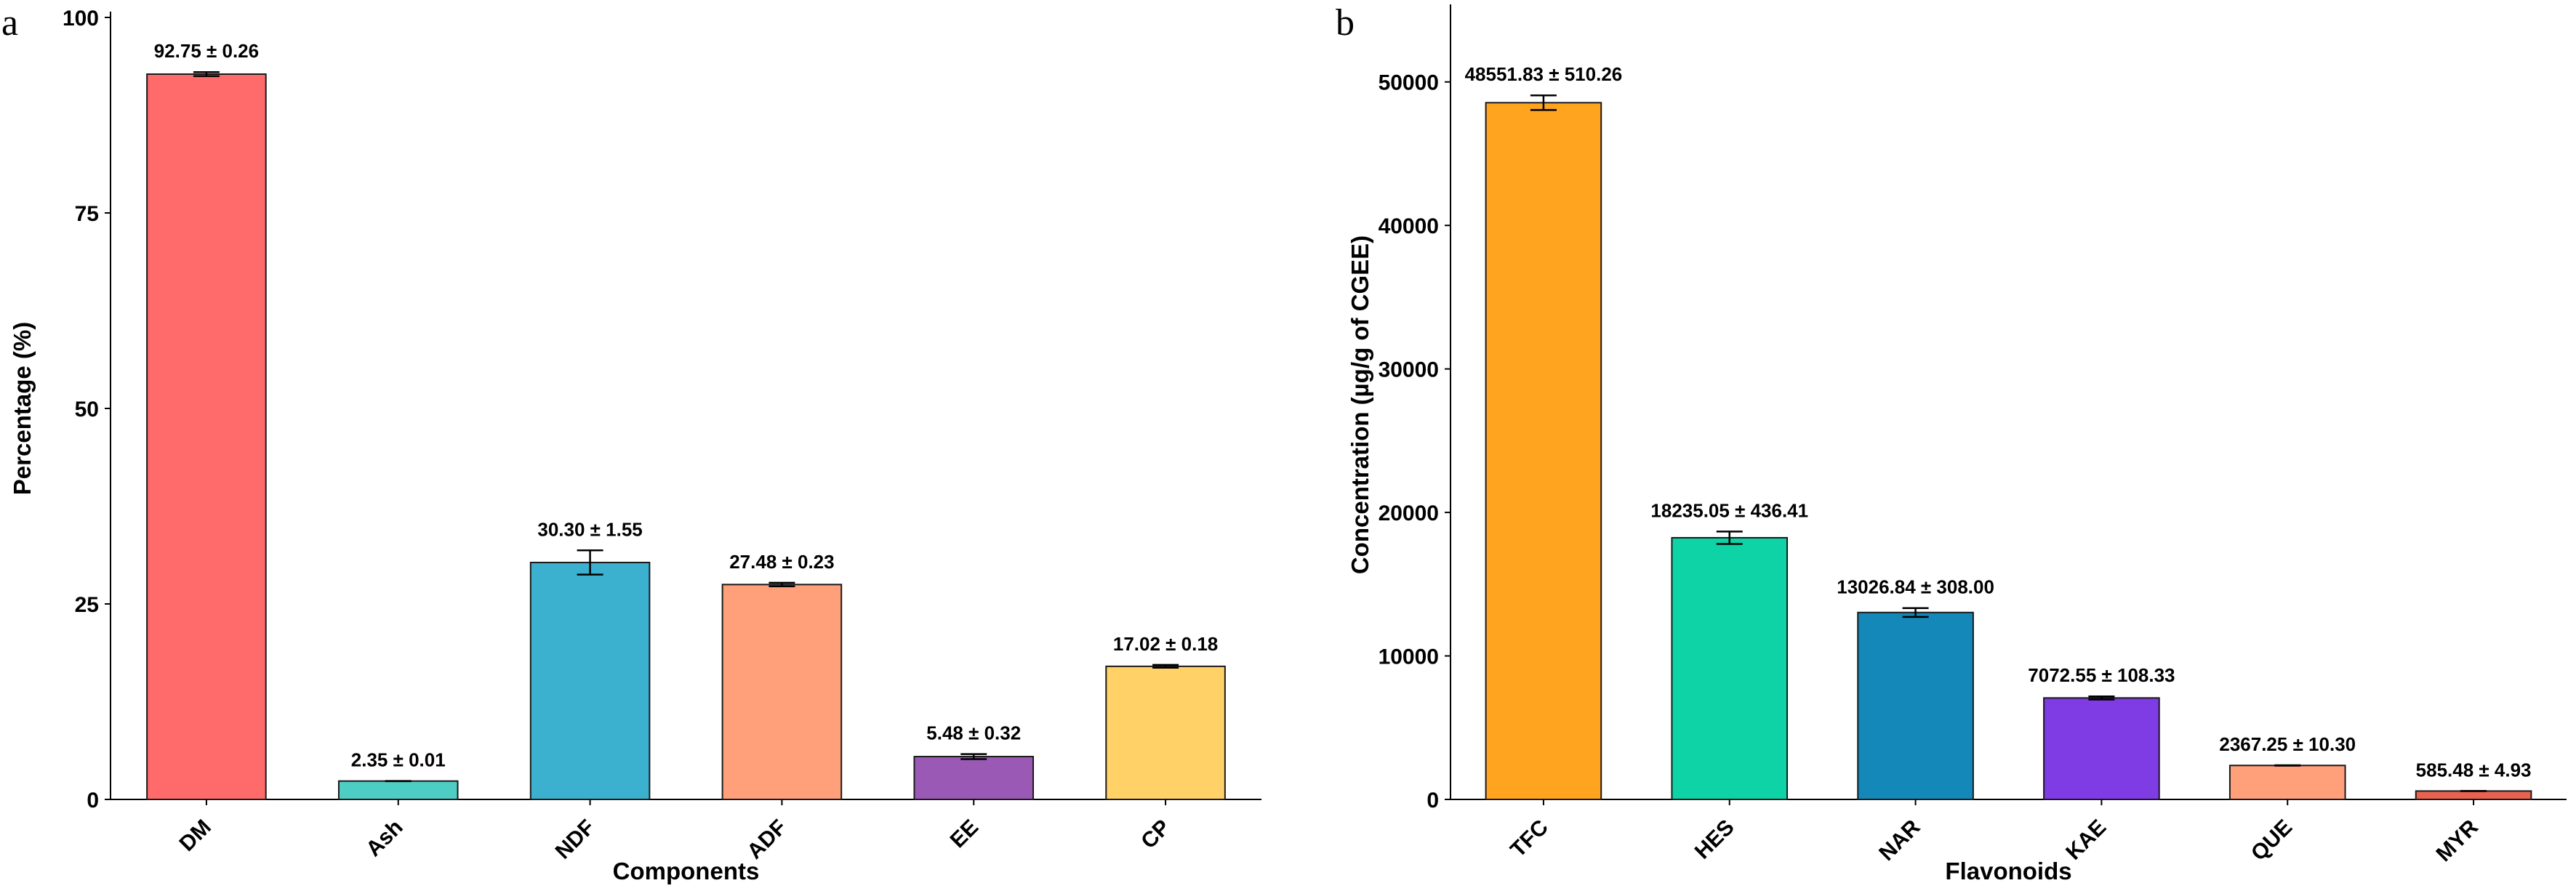 This screenshot has width=2576, height=891. I want to click on data-label: 13026.84 ± 308.00, so click(1916, 587).